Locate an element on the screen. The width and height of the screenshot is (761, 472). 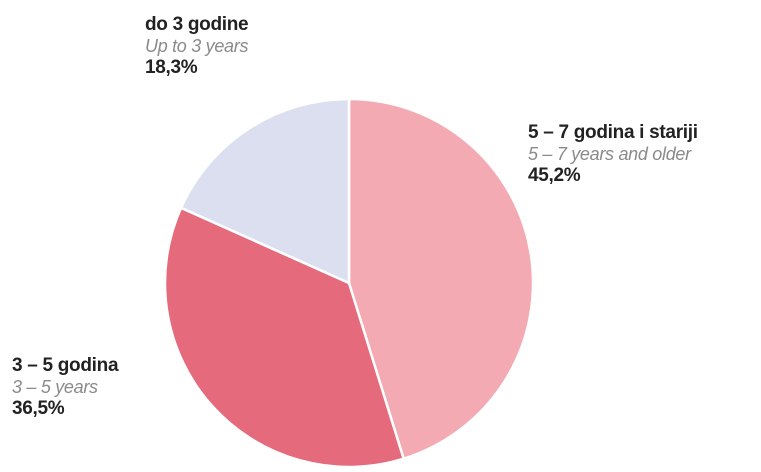
slice-label-value: 18,3% is located at coordinates (171, 67).